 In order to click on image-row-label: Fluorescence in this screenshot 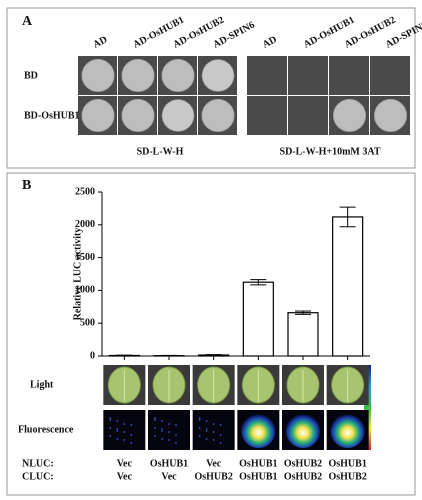, I will do `click(46, 429)`.